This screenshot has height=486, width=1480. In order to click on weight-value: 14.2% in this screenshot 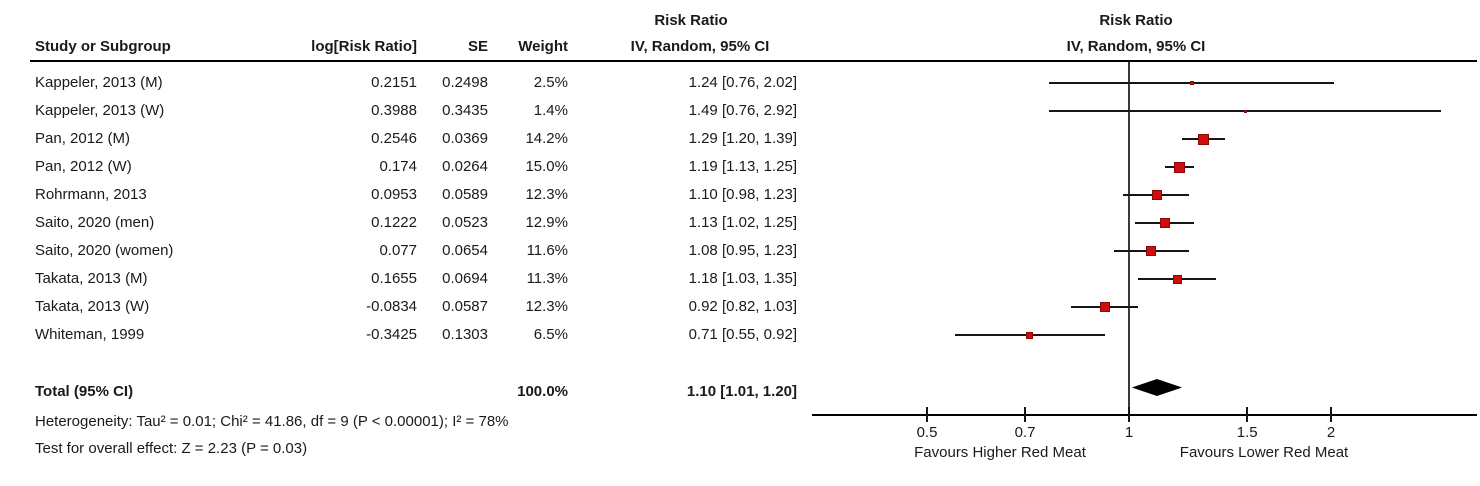, I will do `click(546, 138)`.